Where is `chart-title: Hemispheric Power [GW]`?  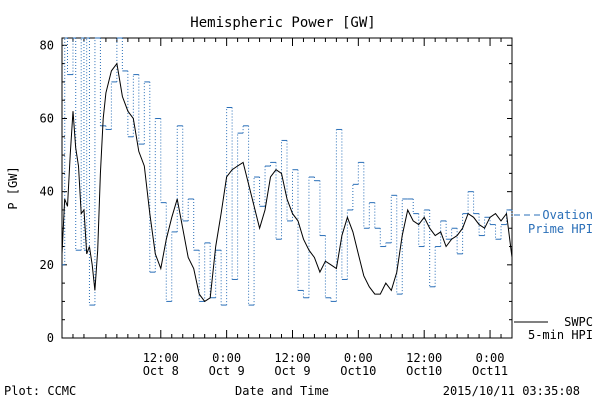 chart-title: Hemispheric Power [GW] is located at coordinates (282, 23).